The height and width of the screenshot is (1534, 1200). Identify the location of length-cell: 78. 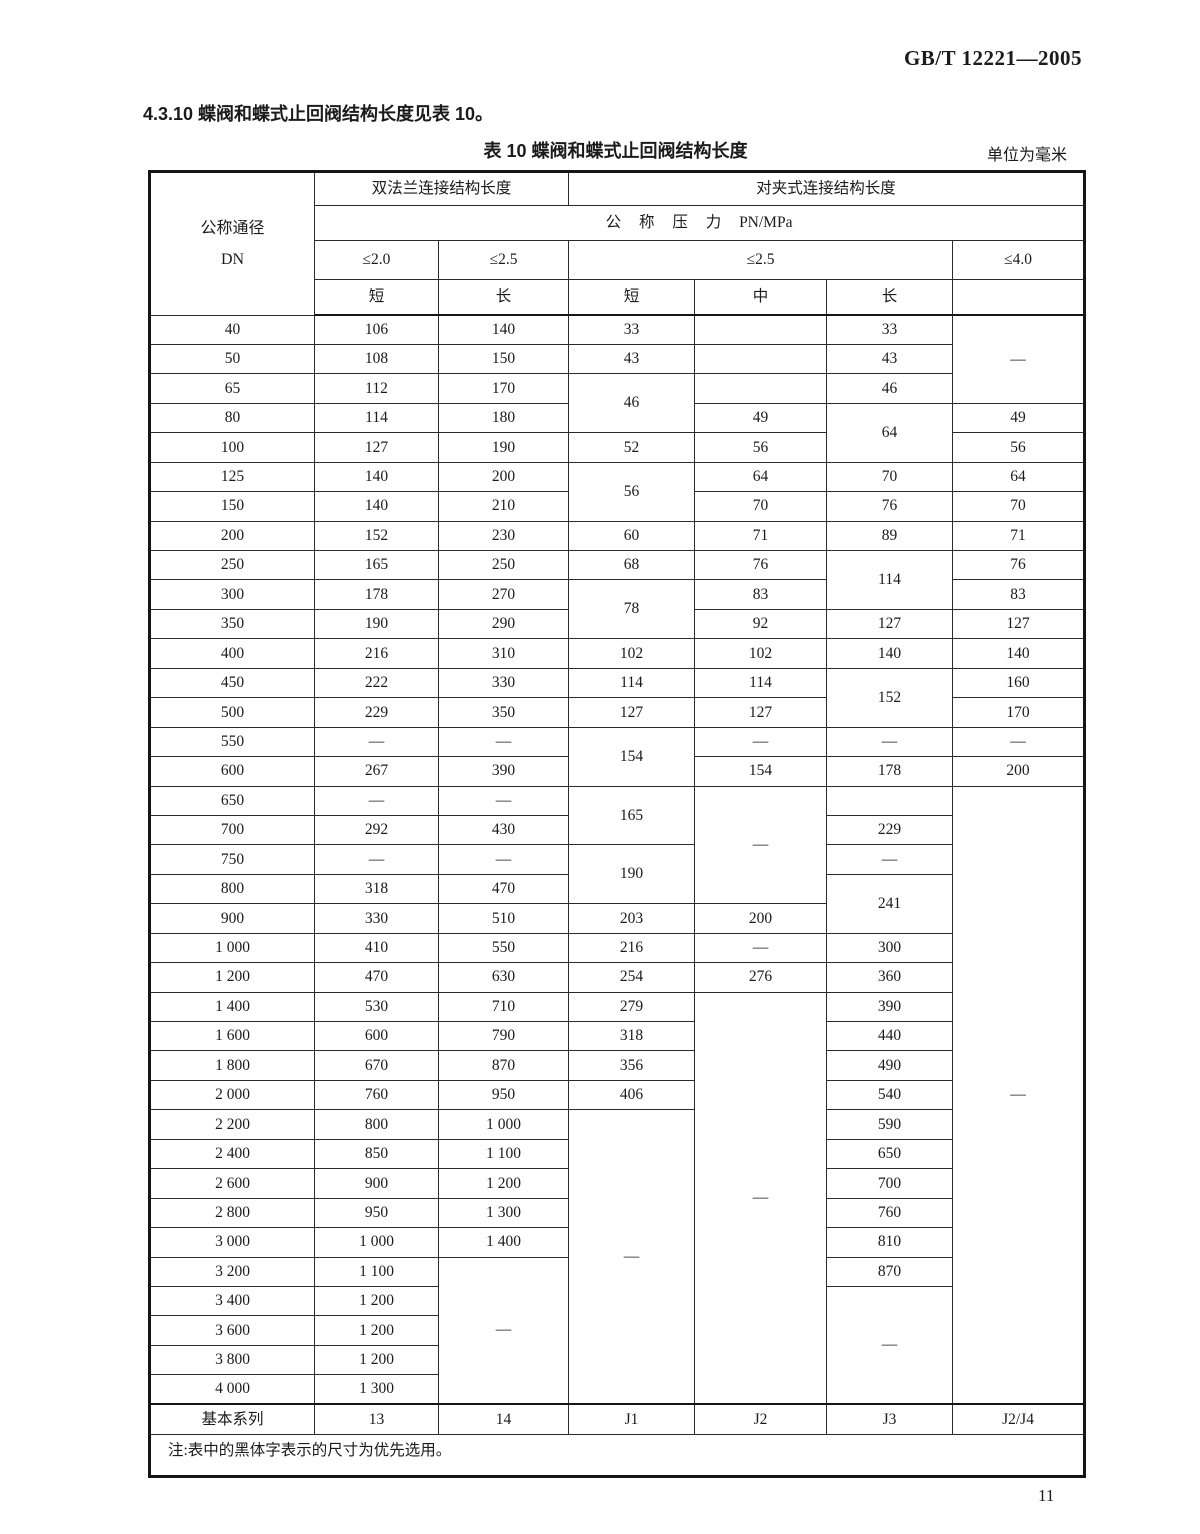
(632, 609).